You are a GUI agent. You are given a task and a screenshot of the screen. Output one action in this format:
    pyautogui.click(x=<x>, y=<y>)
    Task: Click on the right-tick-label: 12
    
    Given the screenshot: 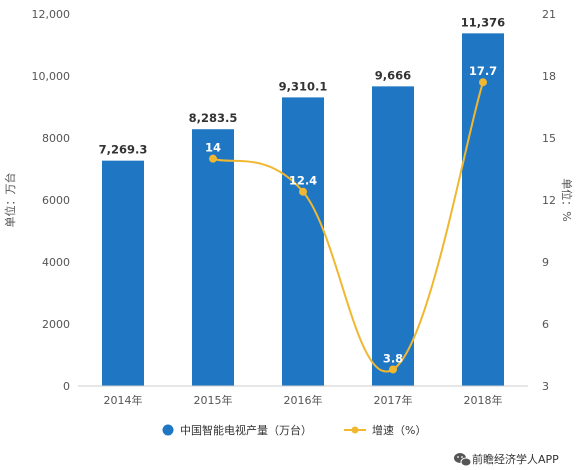 What is the action you would take?
    pyautogui.click(x=549, y=200)
    